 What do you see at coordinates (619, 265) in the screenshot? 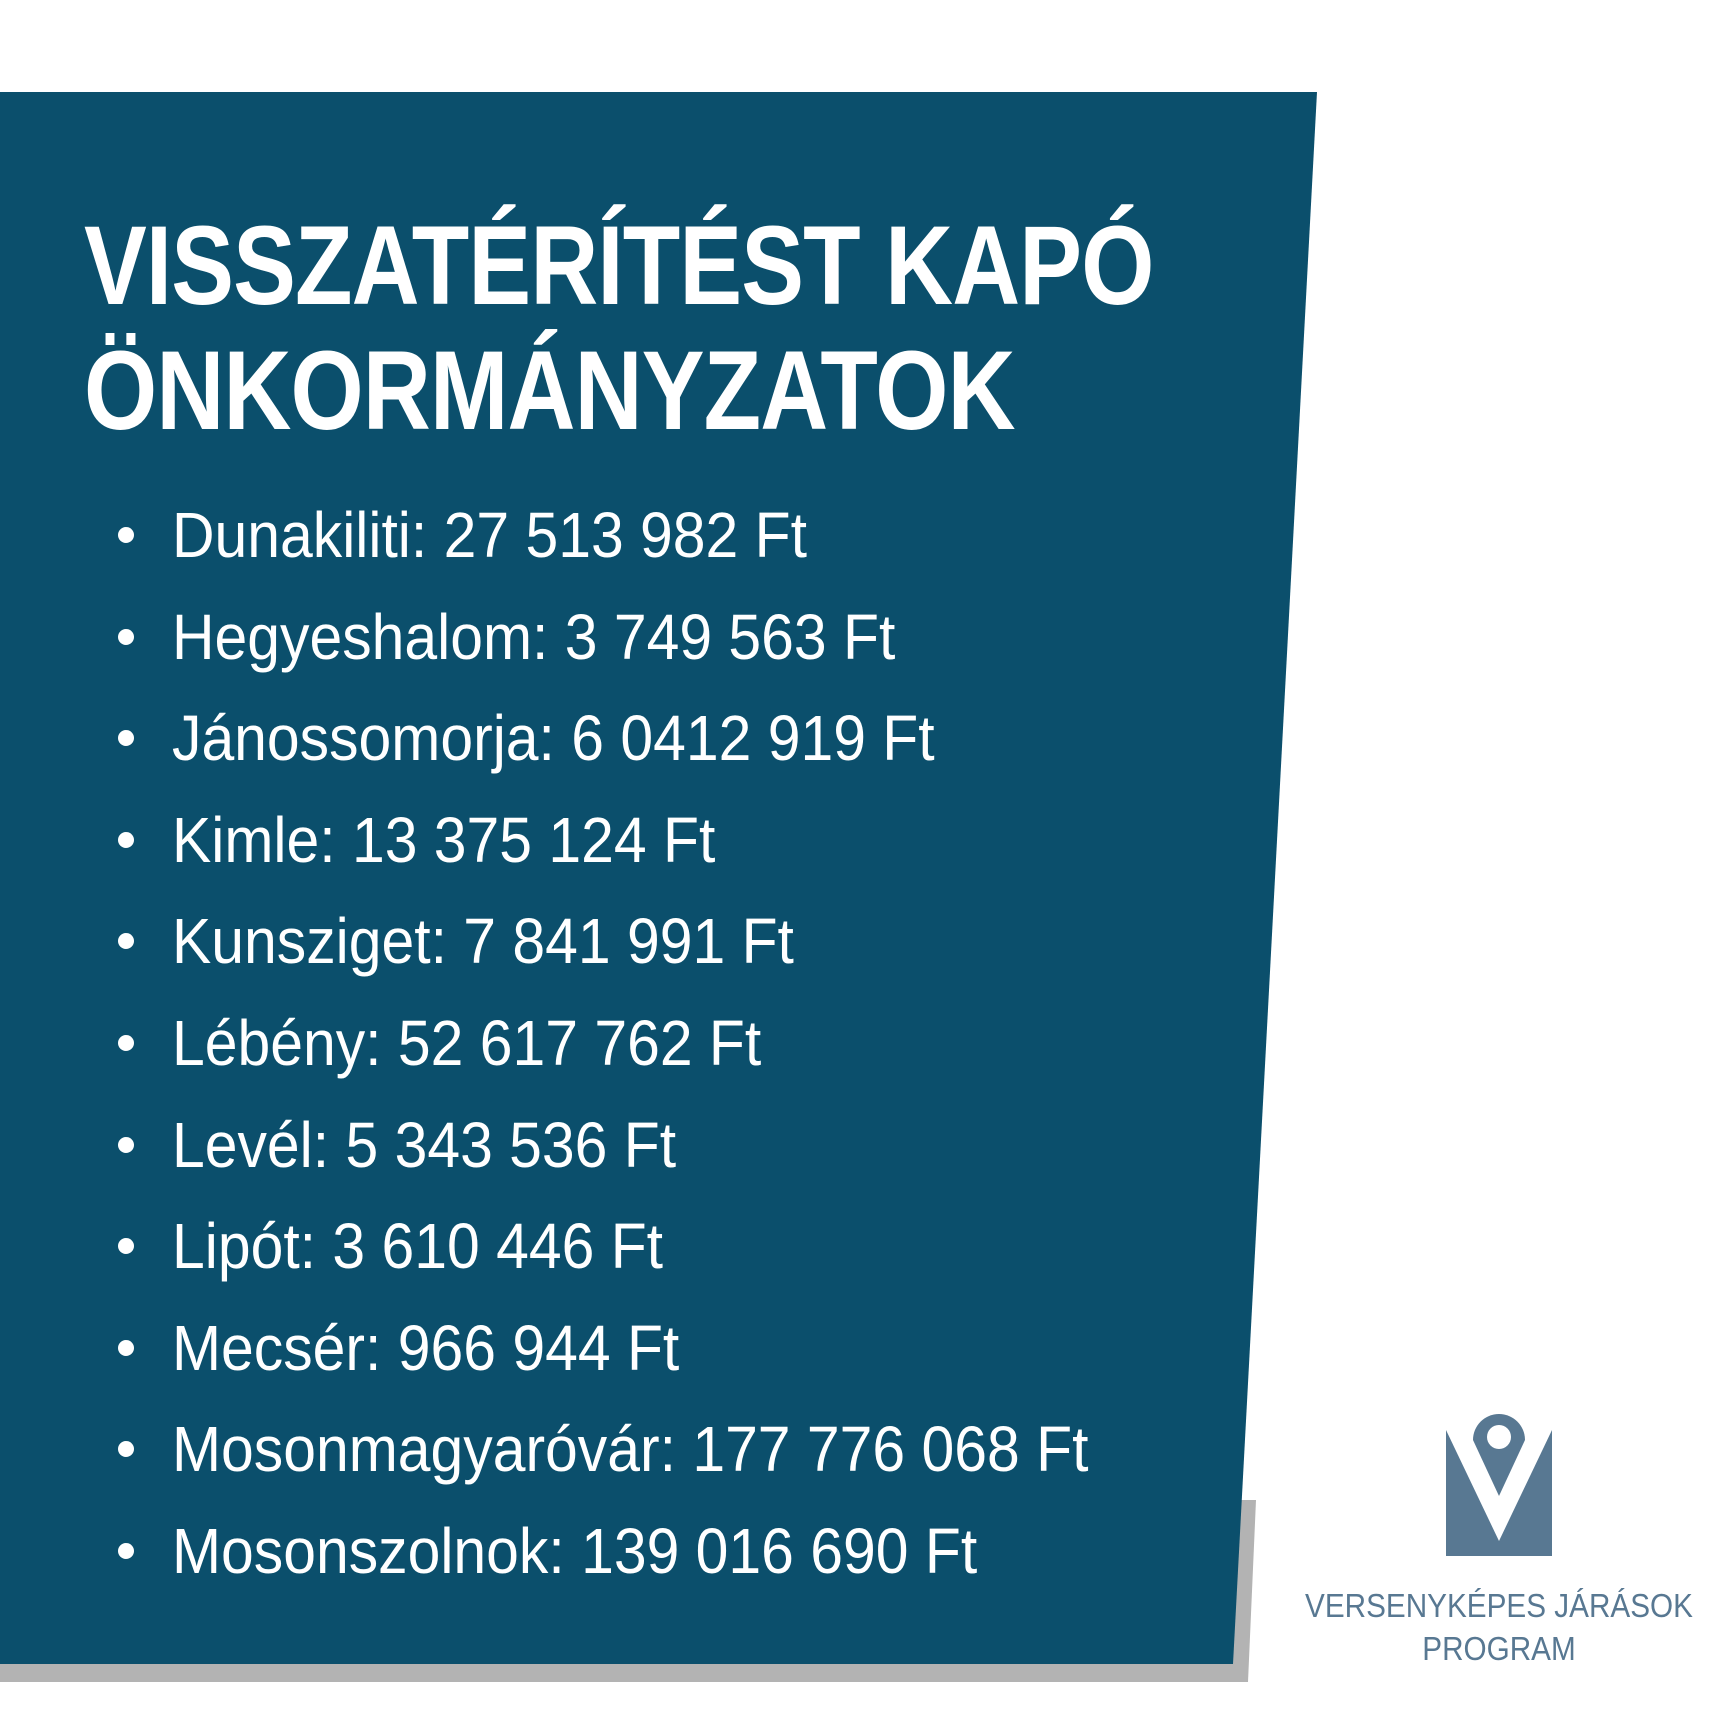
I see `title-line-1: VISSZATÉRÍTÉST KAPÓ` at bounding box center [619, 265].